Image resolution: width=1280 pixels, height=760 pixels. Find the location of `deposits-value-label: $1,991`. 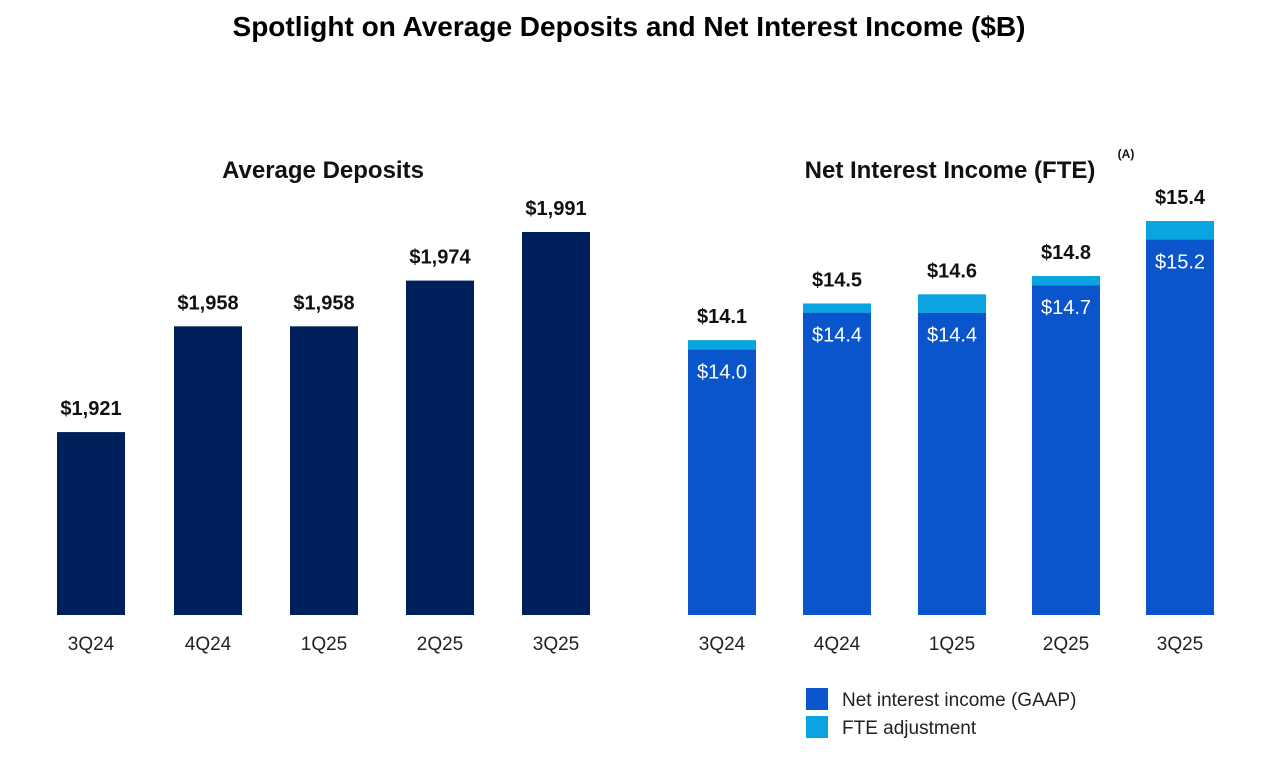

deposits-value-label: $1,991 is located at coordinates (555, 209).